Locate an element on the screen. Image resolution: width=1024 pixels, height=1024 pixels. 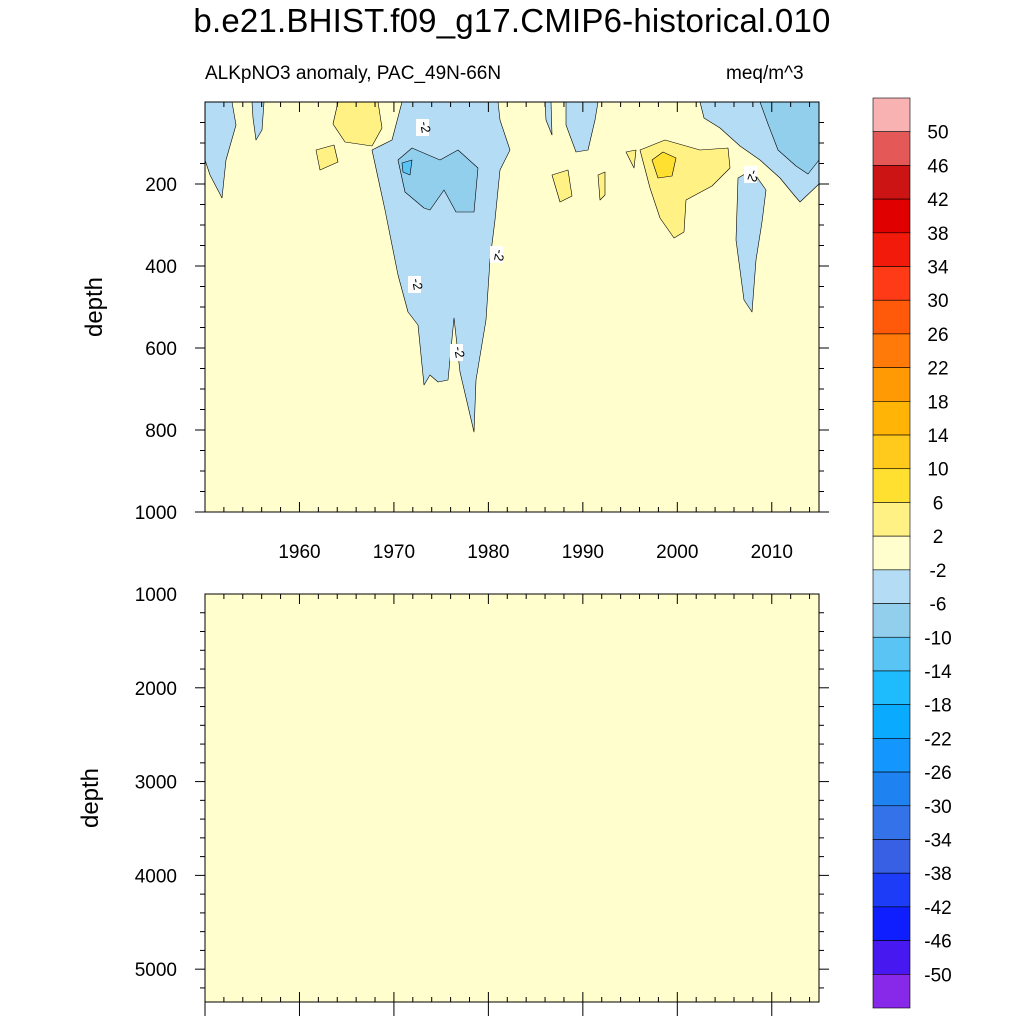
y-tick-label: 2000 is located at coordinates (156, 689).